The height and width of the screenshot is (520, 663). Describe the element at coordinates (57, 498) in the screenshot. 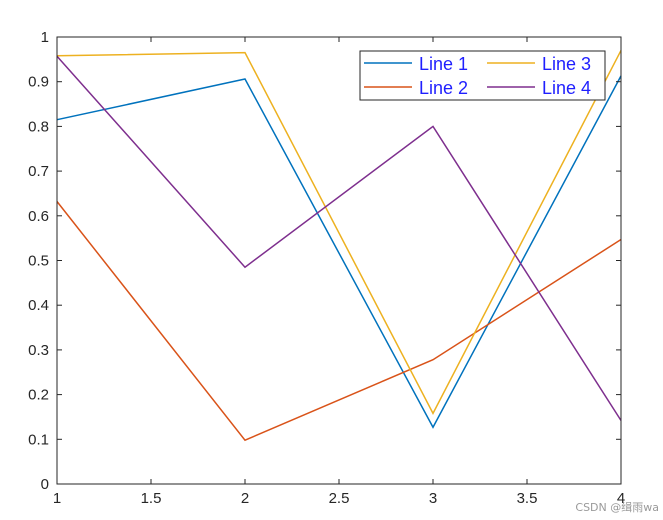

I see `x-tick-label: 1` at that location.